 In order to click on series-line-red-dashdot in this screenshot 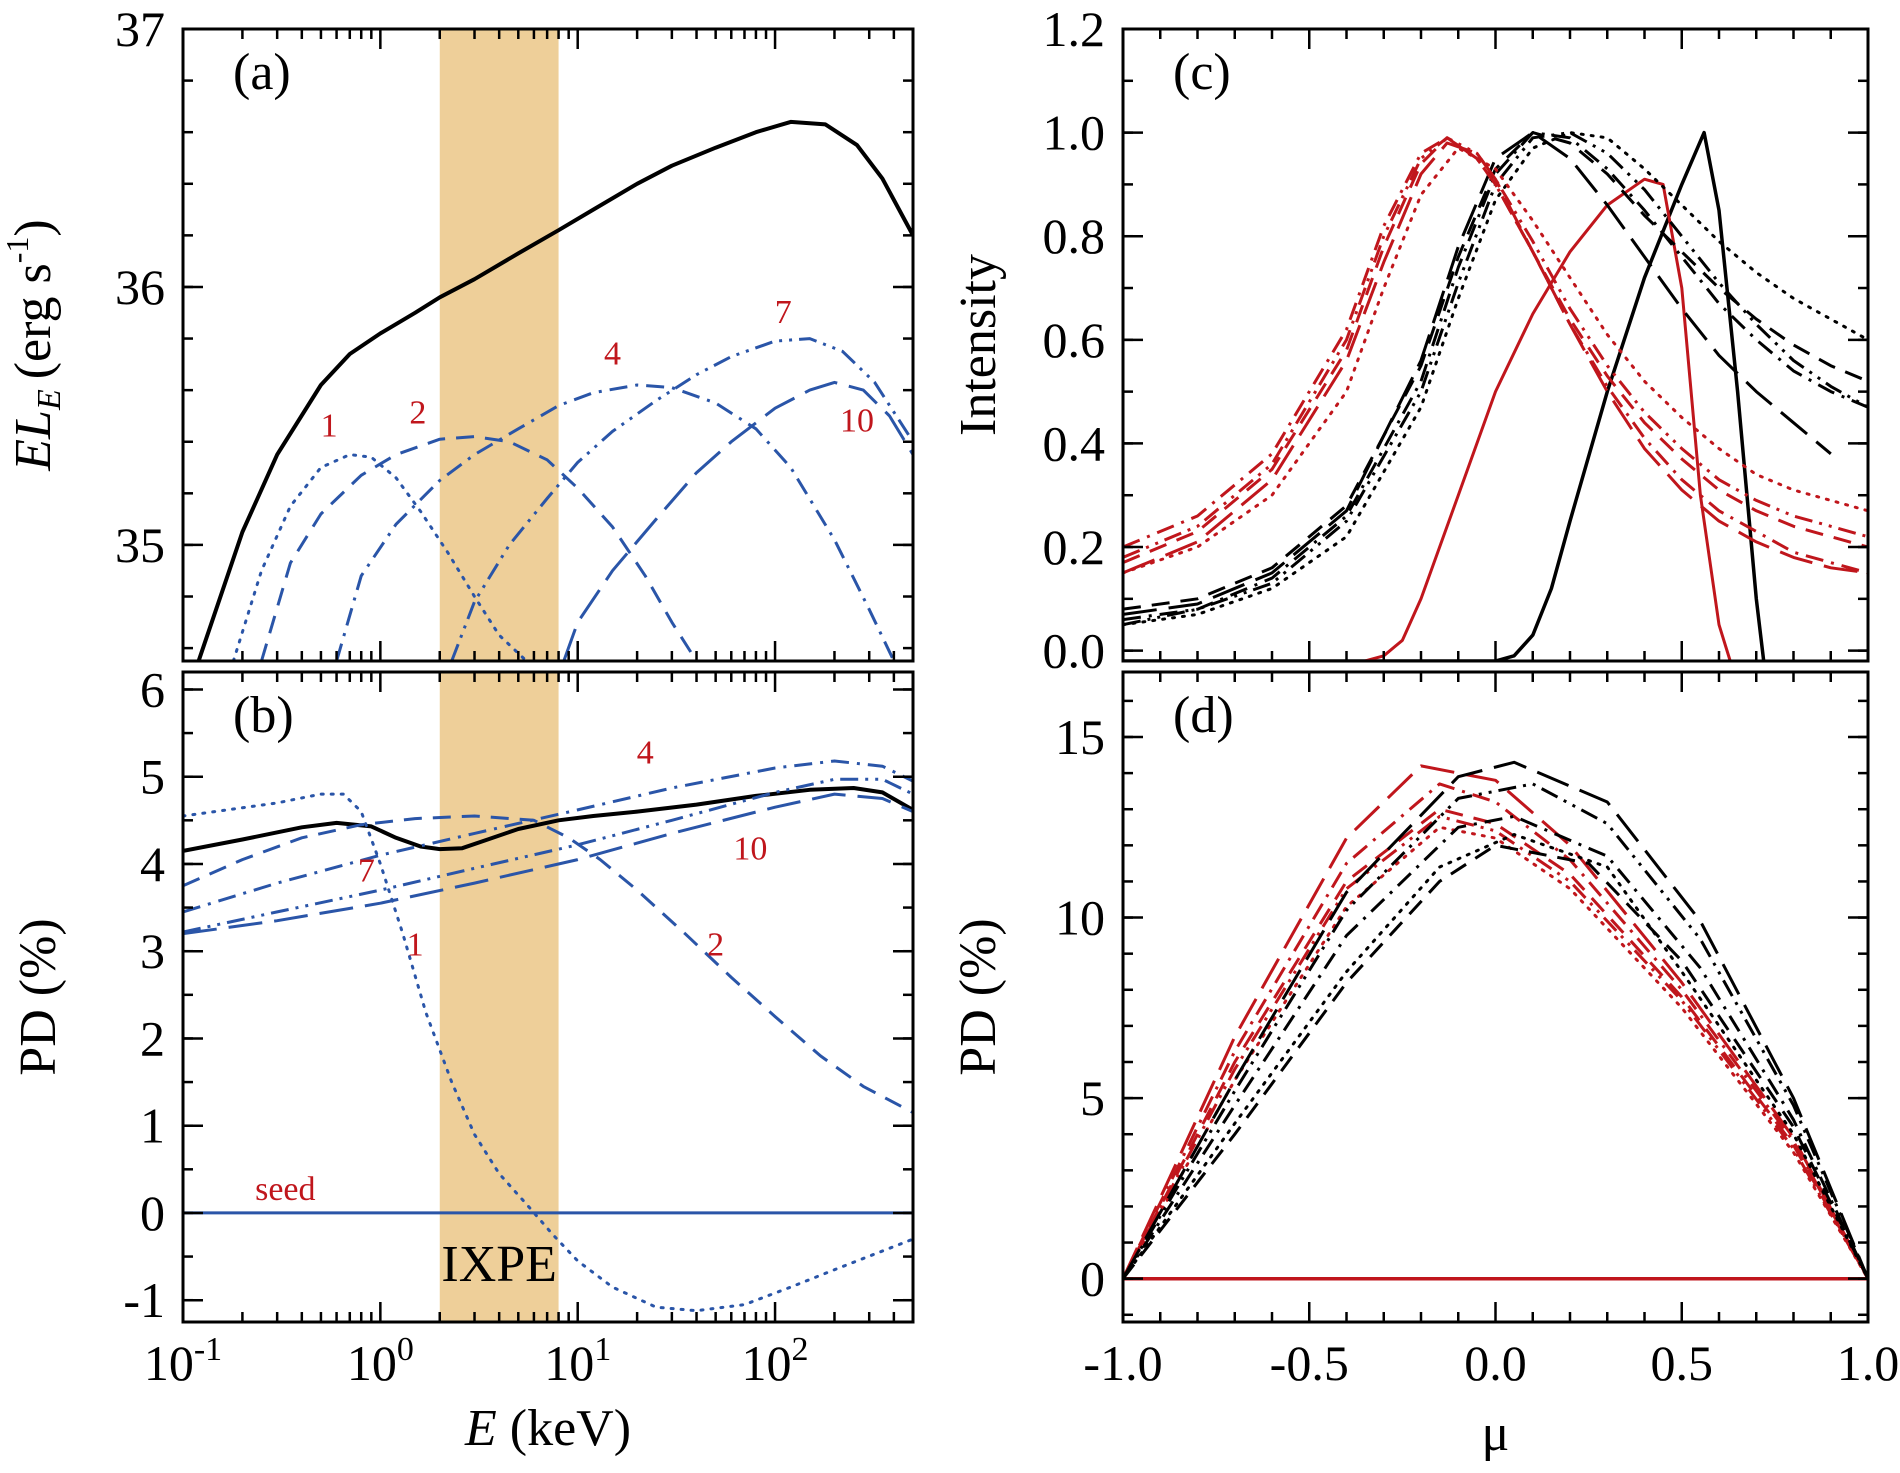, I will do `click(1495, 1031)`.